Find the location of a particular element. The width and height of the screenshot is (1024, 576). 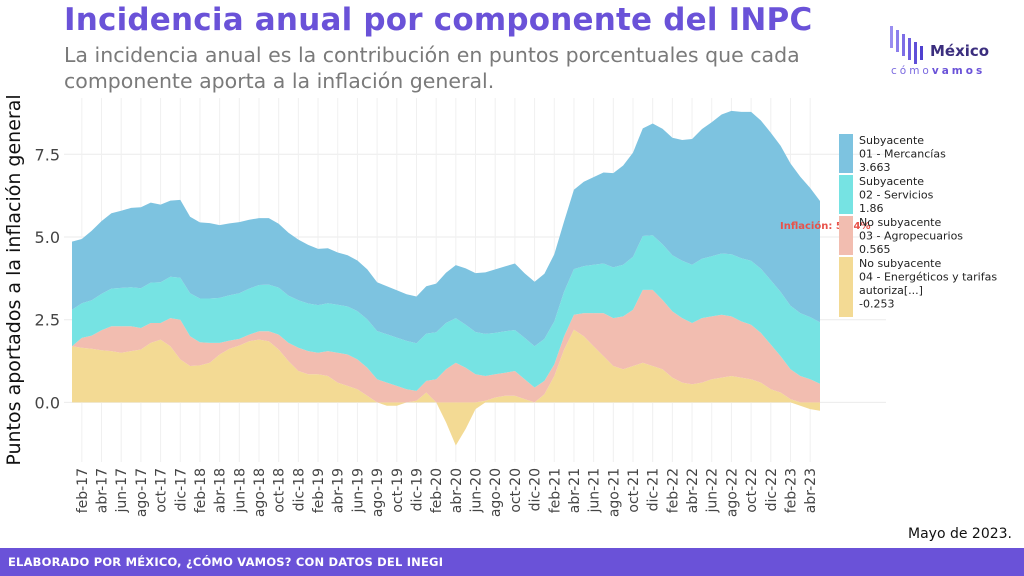

logo-tagline: cómovamos is located at coordinates (938, 71).